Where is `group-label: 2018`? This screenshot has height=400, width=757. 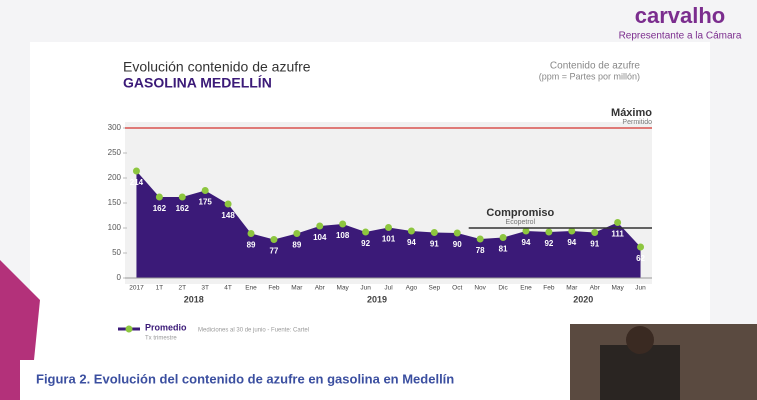 group-label: 2018 is located at coordinates (194, 299).